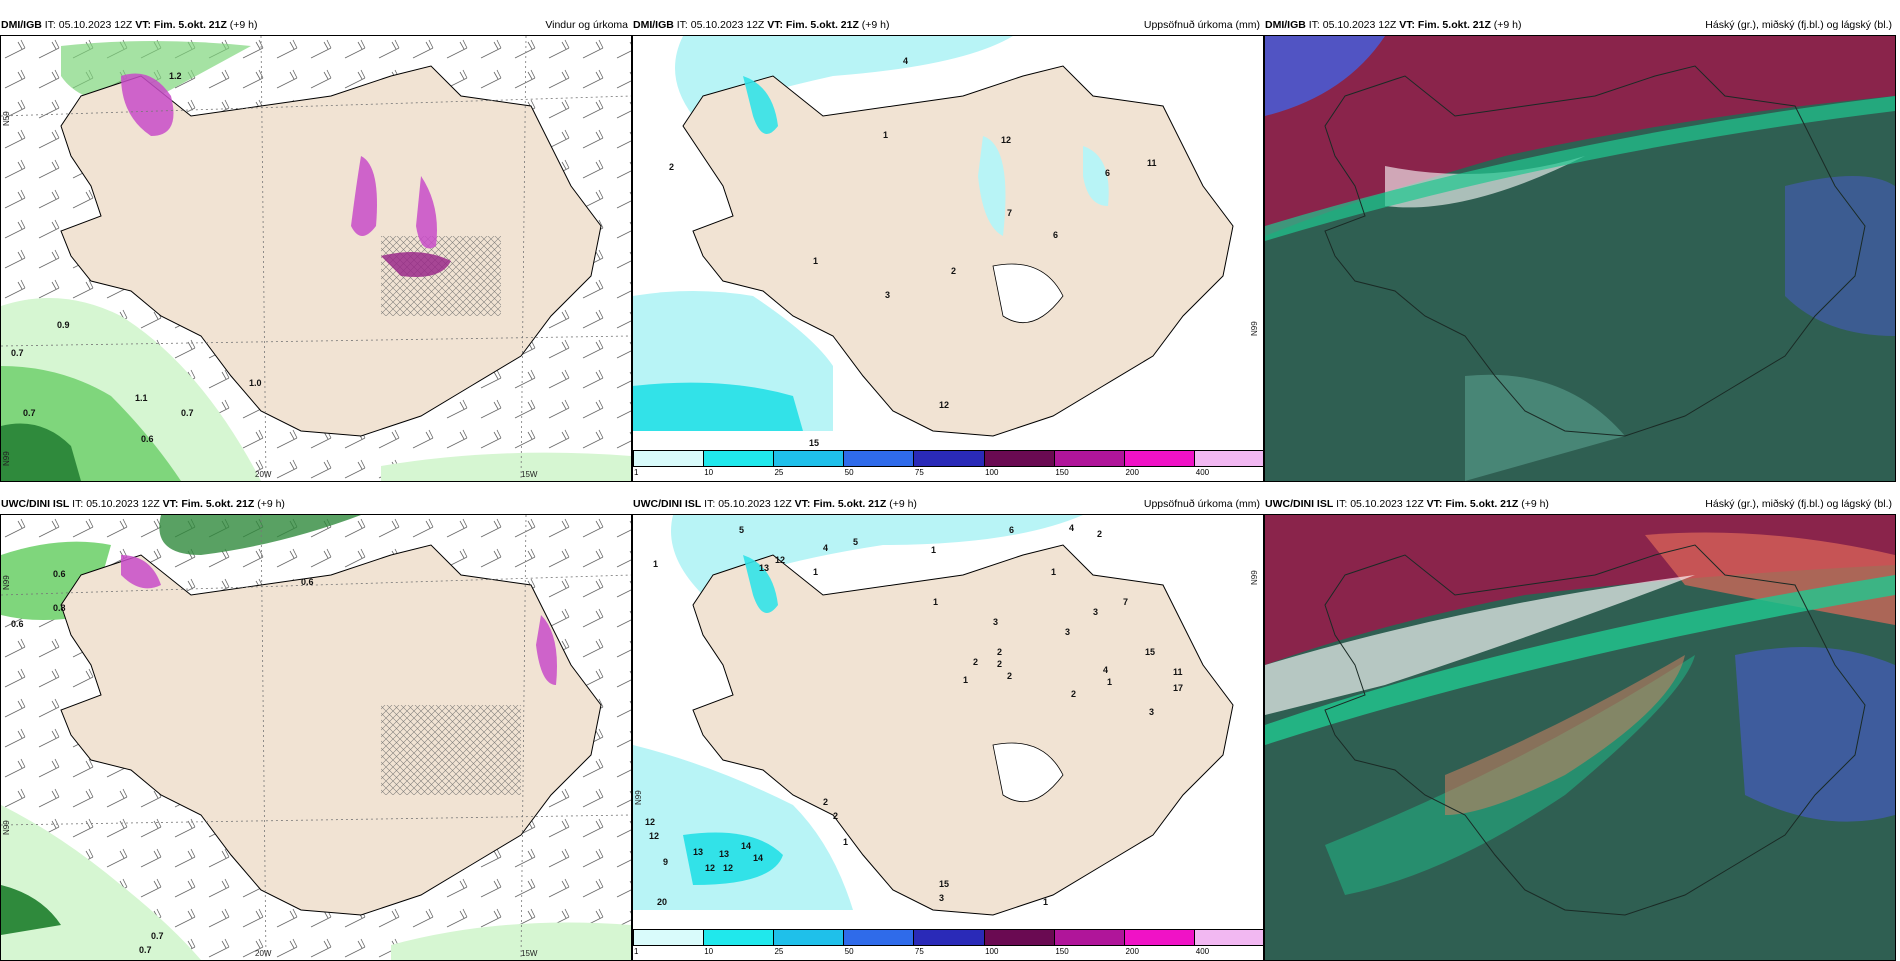  I want to click on map-value-label: 4, so click(1105, 670).